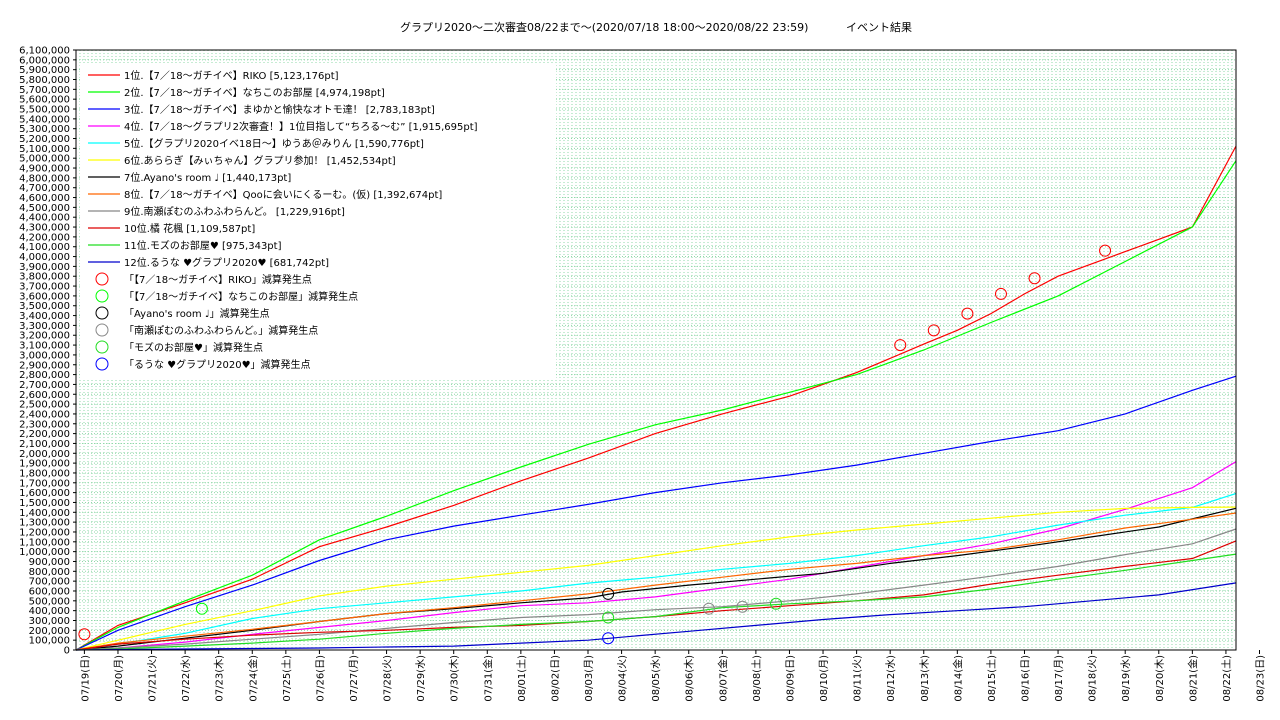 The width and height of the screenshot is (1280, 720). Describe the element at coordinates (44, 169) in the screenshot. I see `y-tick-label: 4,900,000` at that location.